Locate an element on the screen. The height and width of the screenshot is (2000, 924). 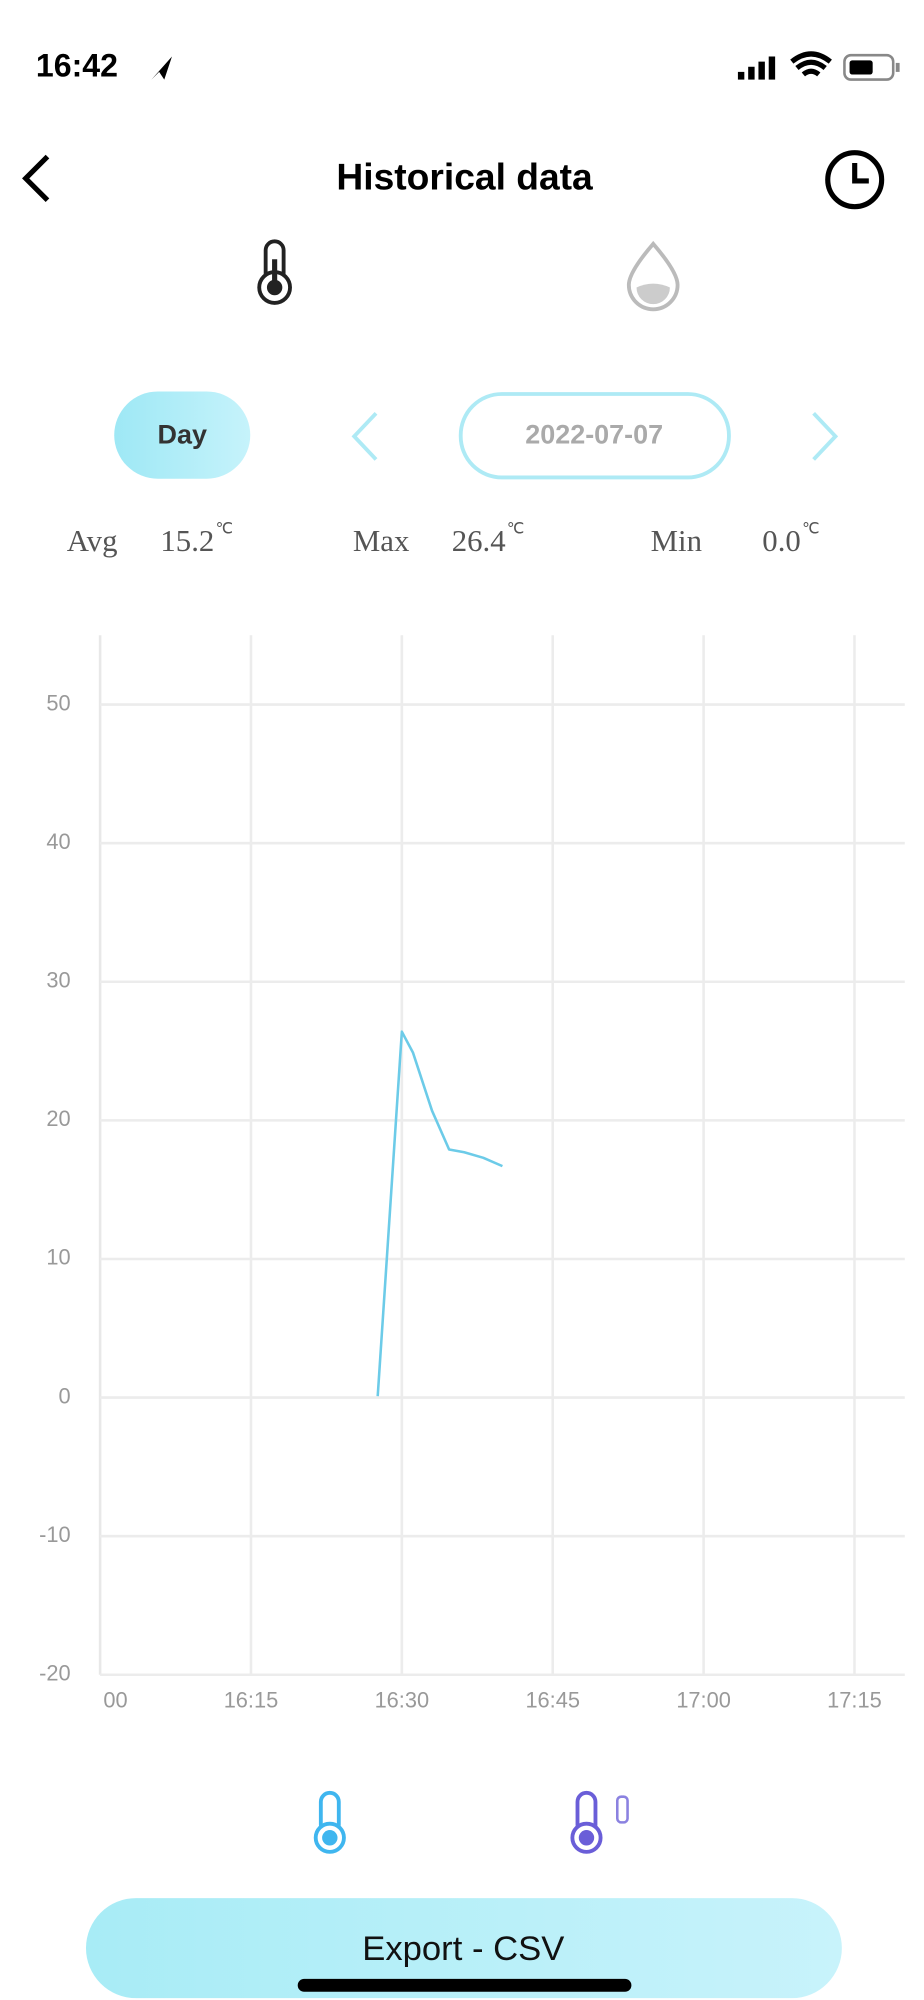
x-tick-label: 17:15 is located at coordinates (854, 1699).